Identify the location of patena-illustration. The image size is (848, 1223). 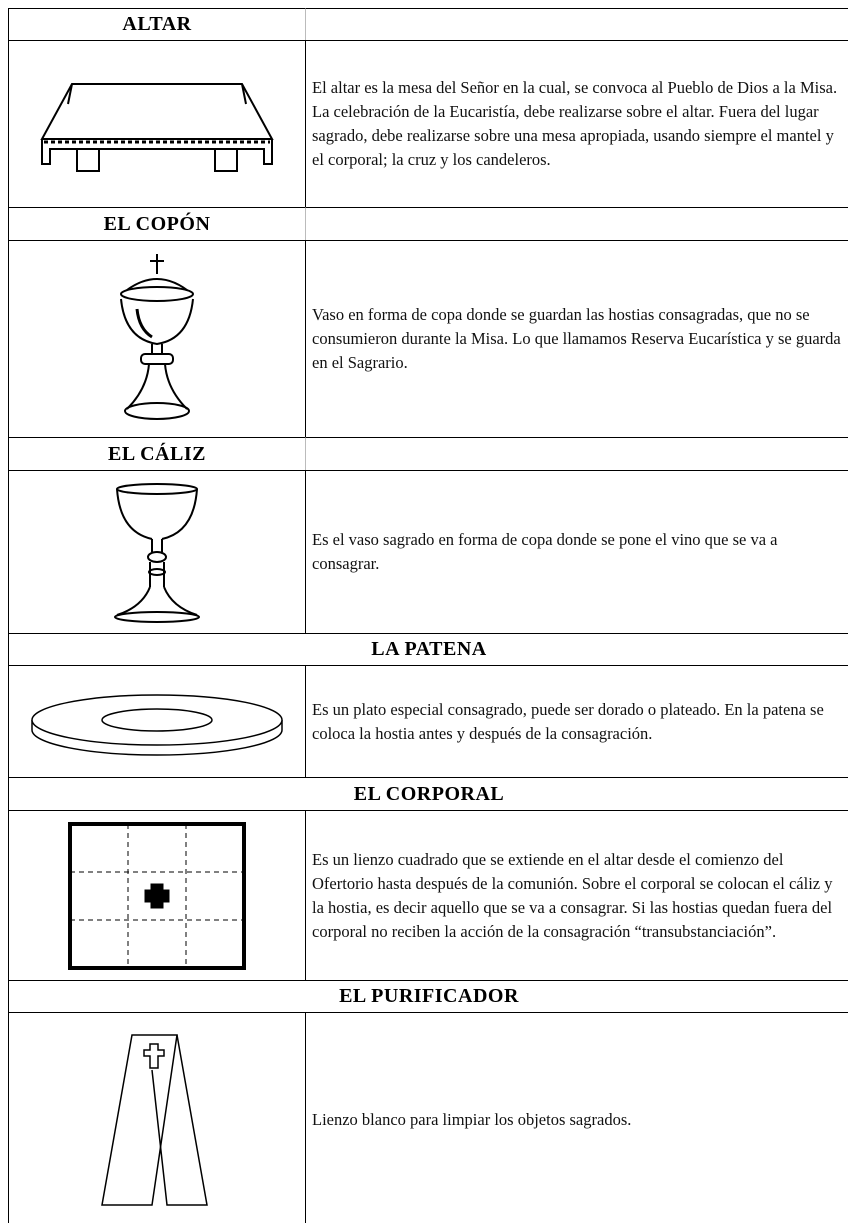
(157, 724).